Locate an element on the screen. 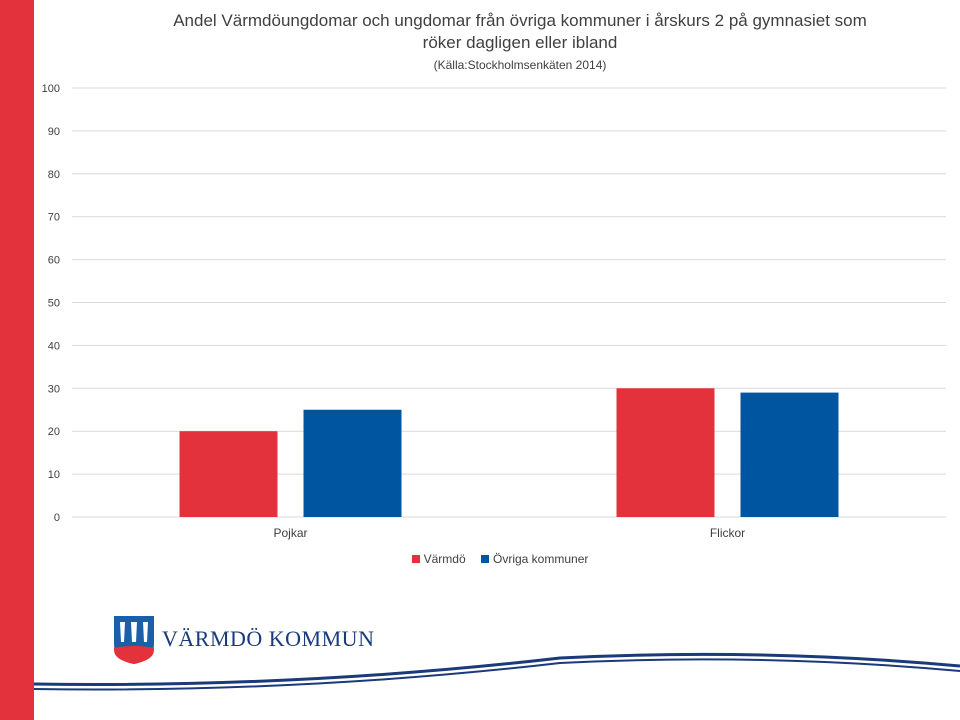  legend-item-varmdo: Värmdö is located at coordinates (438, 559).